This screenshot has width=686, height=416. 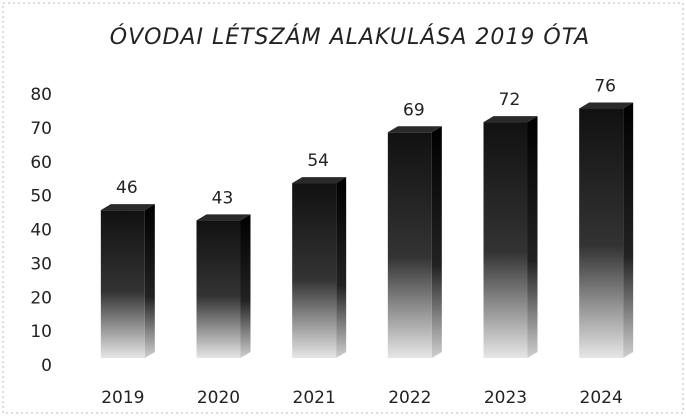 What do you see at coordinates (318, 161) in the screenshot?
I see `data-label: 54` at bounding box center [318, 161].